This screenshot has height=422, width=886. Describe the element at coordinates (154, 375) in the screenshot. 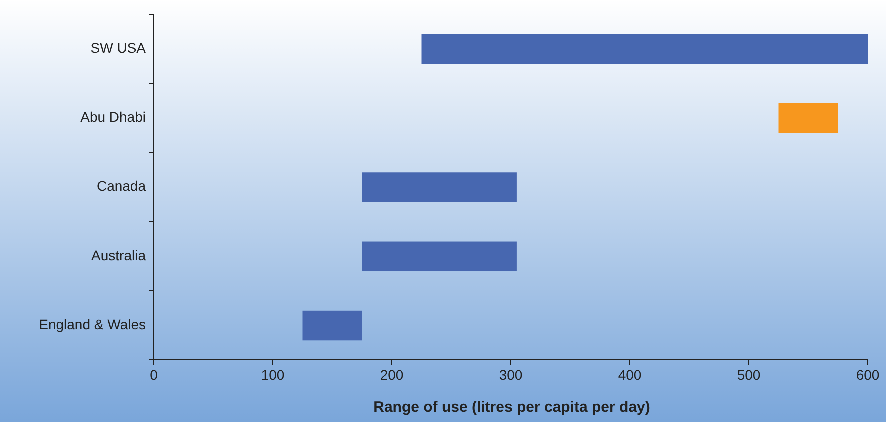

I see `x-tick-label: 0` at that location.